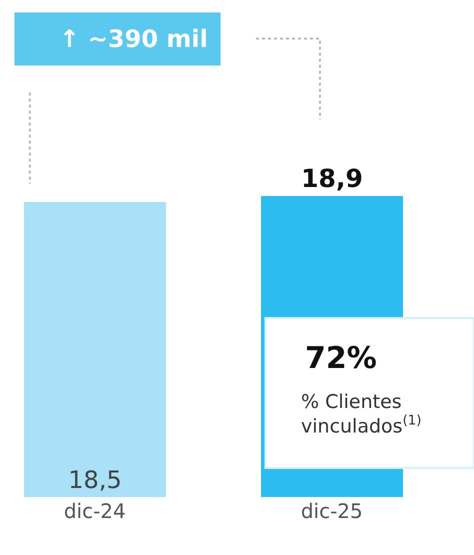 The width and height of the screenshot is (474, 555). I want to click on annotation: 72%, so click(341, 358).